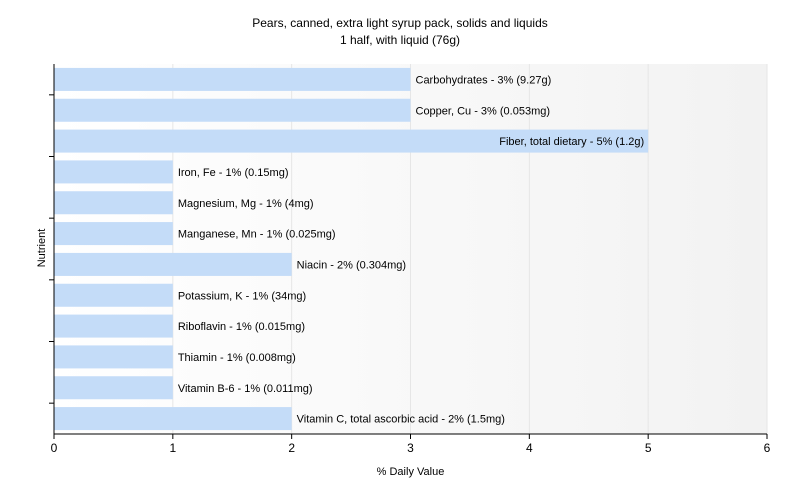 This screenshot has width=800, height=500. What do you see at coordinates (54, 448) in the screenshot?
I see `x-tick-label: 0` at bounding box center [54, 448].